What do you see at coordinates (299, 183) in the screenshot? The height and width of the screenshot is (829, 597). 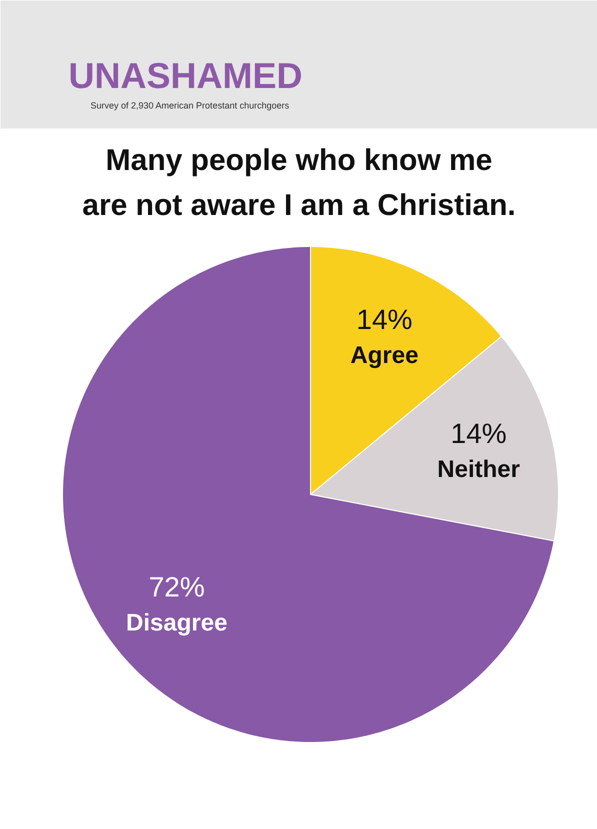 I see `chart-title: Many people who know me are not aware I am a Christian.` at bounding box center [299, 183].